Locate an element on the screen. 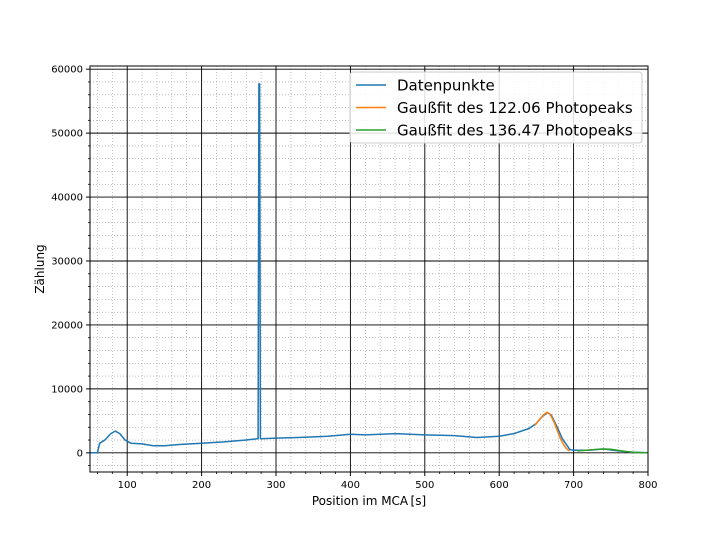 This screenshot has height=540, width=720. legend-label-1: Datenpunkte is located at coordinates (446, 86).